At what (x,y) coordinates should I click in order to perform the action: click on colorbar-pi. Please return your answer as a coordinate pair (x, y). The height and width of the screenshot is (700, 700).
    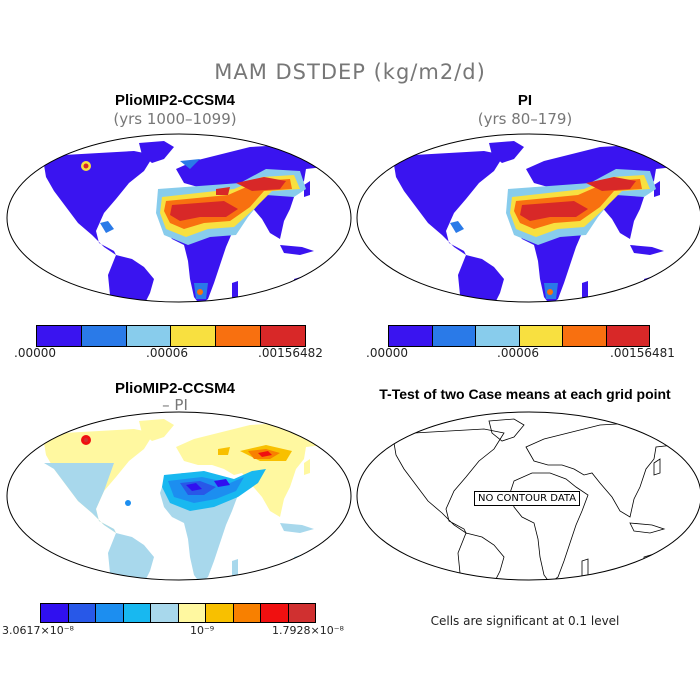
    Looking at the image, I should click on (519, 336).